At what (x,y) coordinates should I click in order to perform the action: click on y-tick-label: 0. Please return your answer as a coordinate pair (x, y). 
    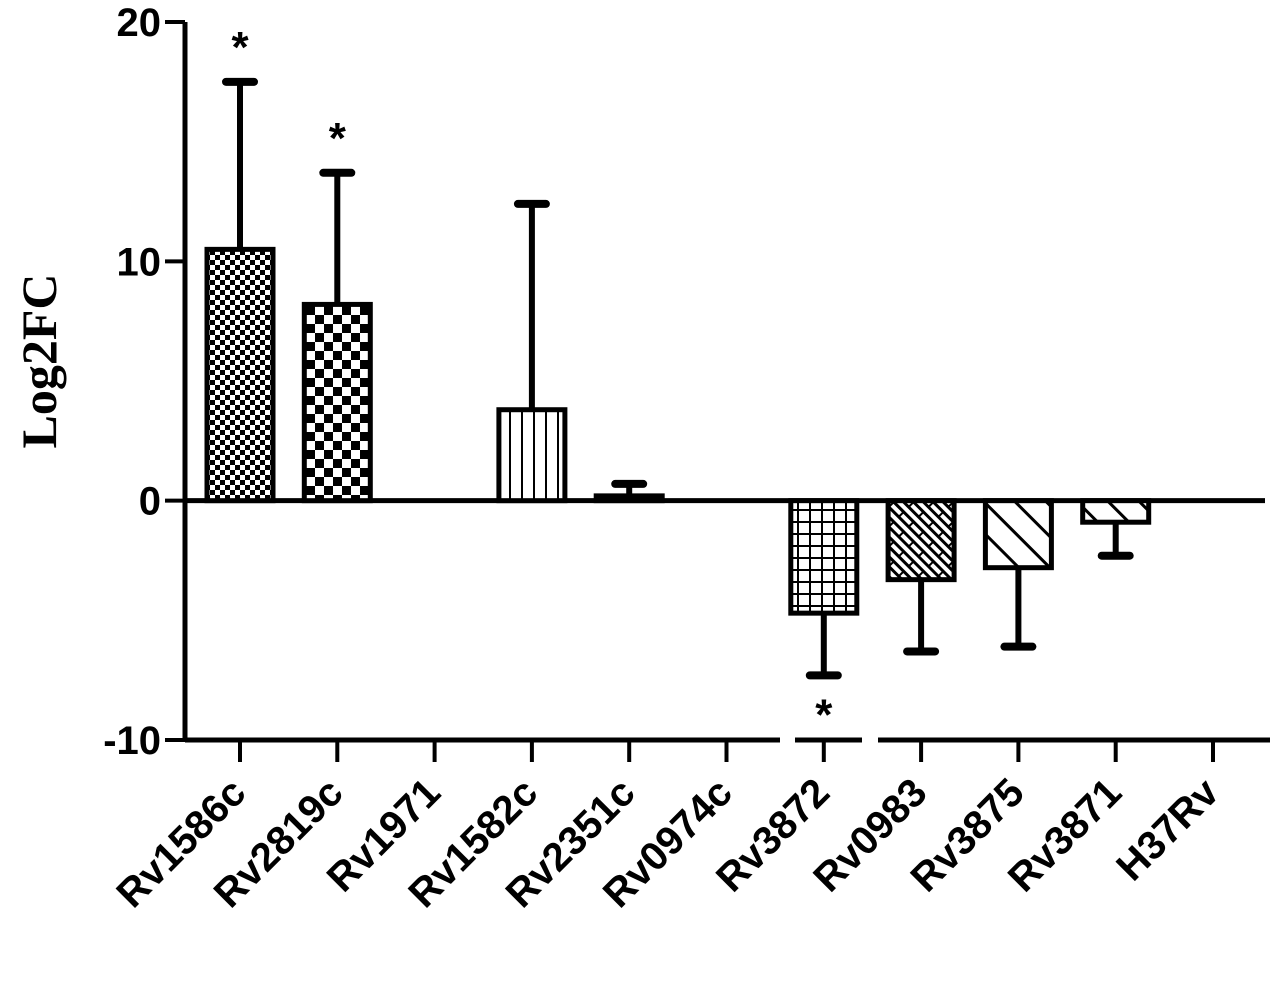
    Looking at the image, I should click on (150, 502).